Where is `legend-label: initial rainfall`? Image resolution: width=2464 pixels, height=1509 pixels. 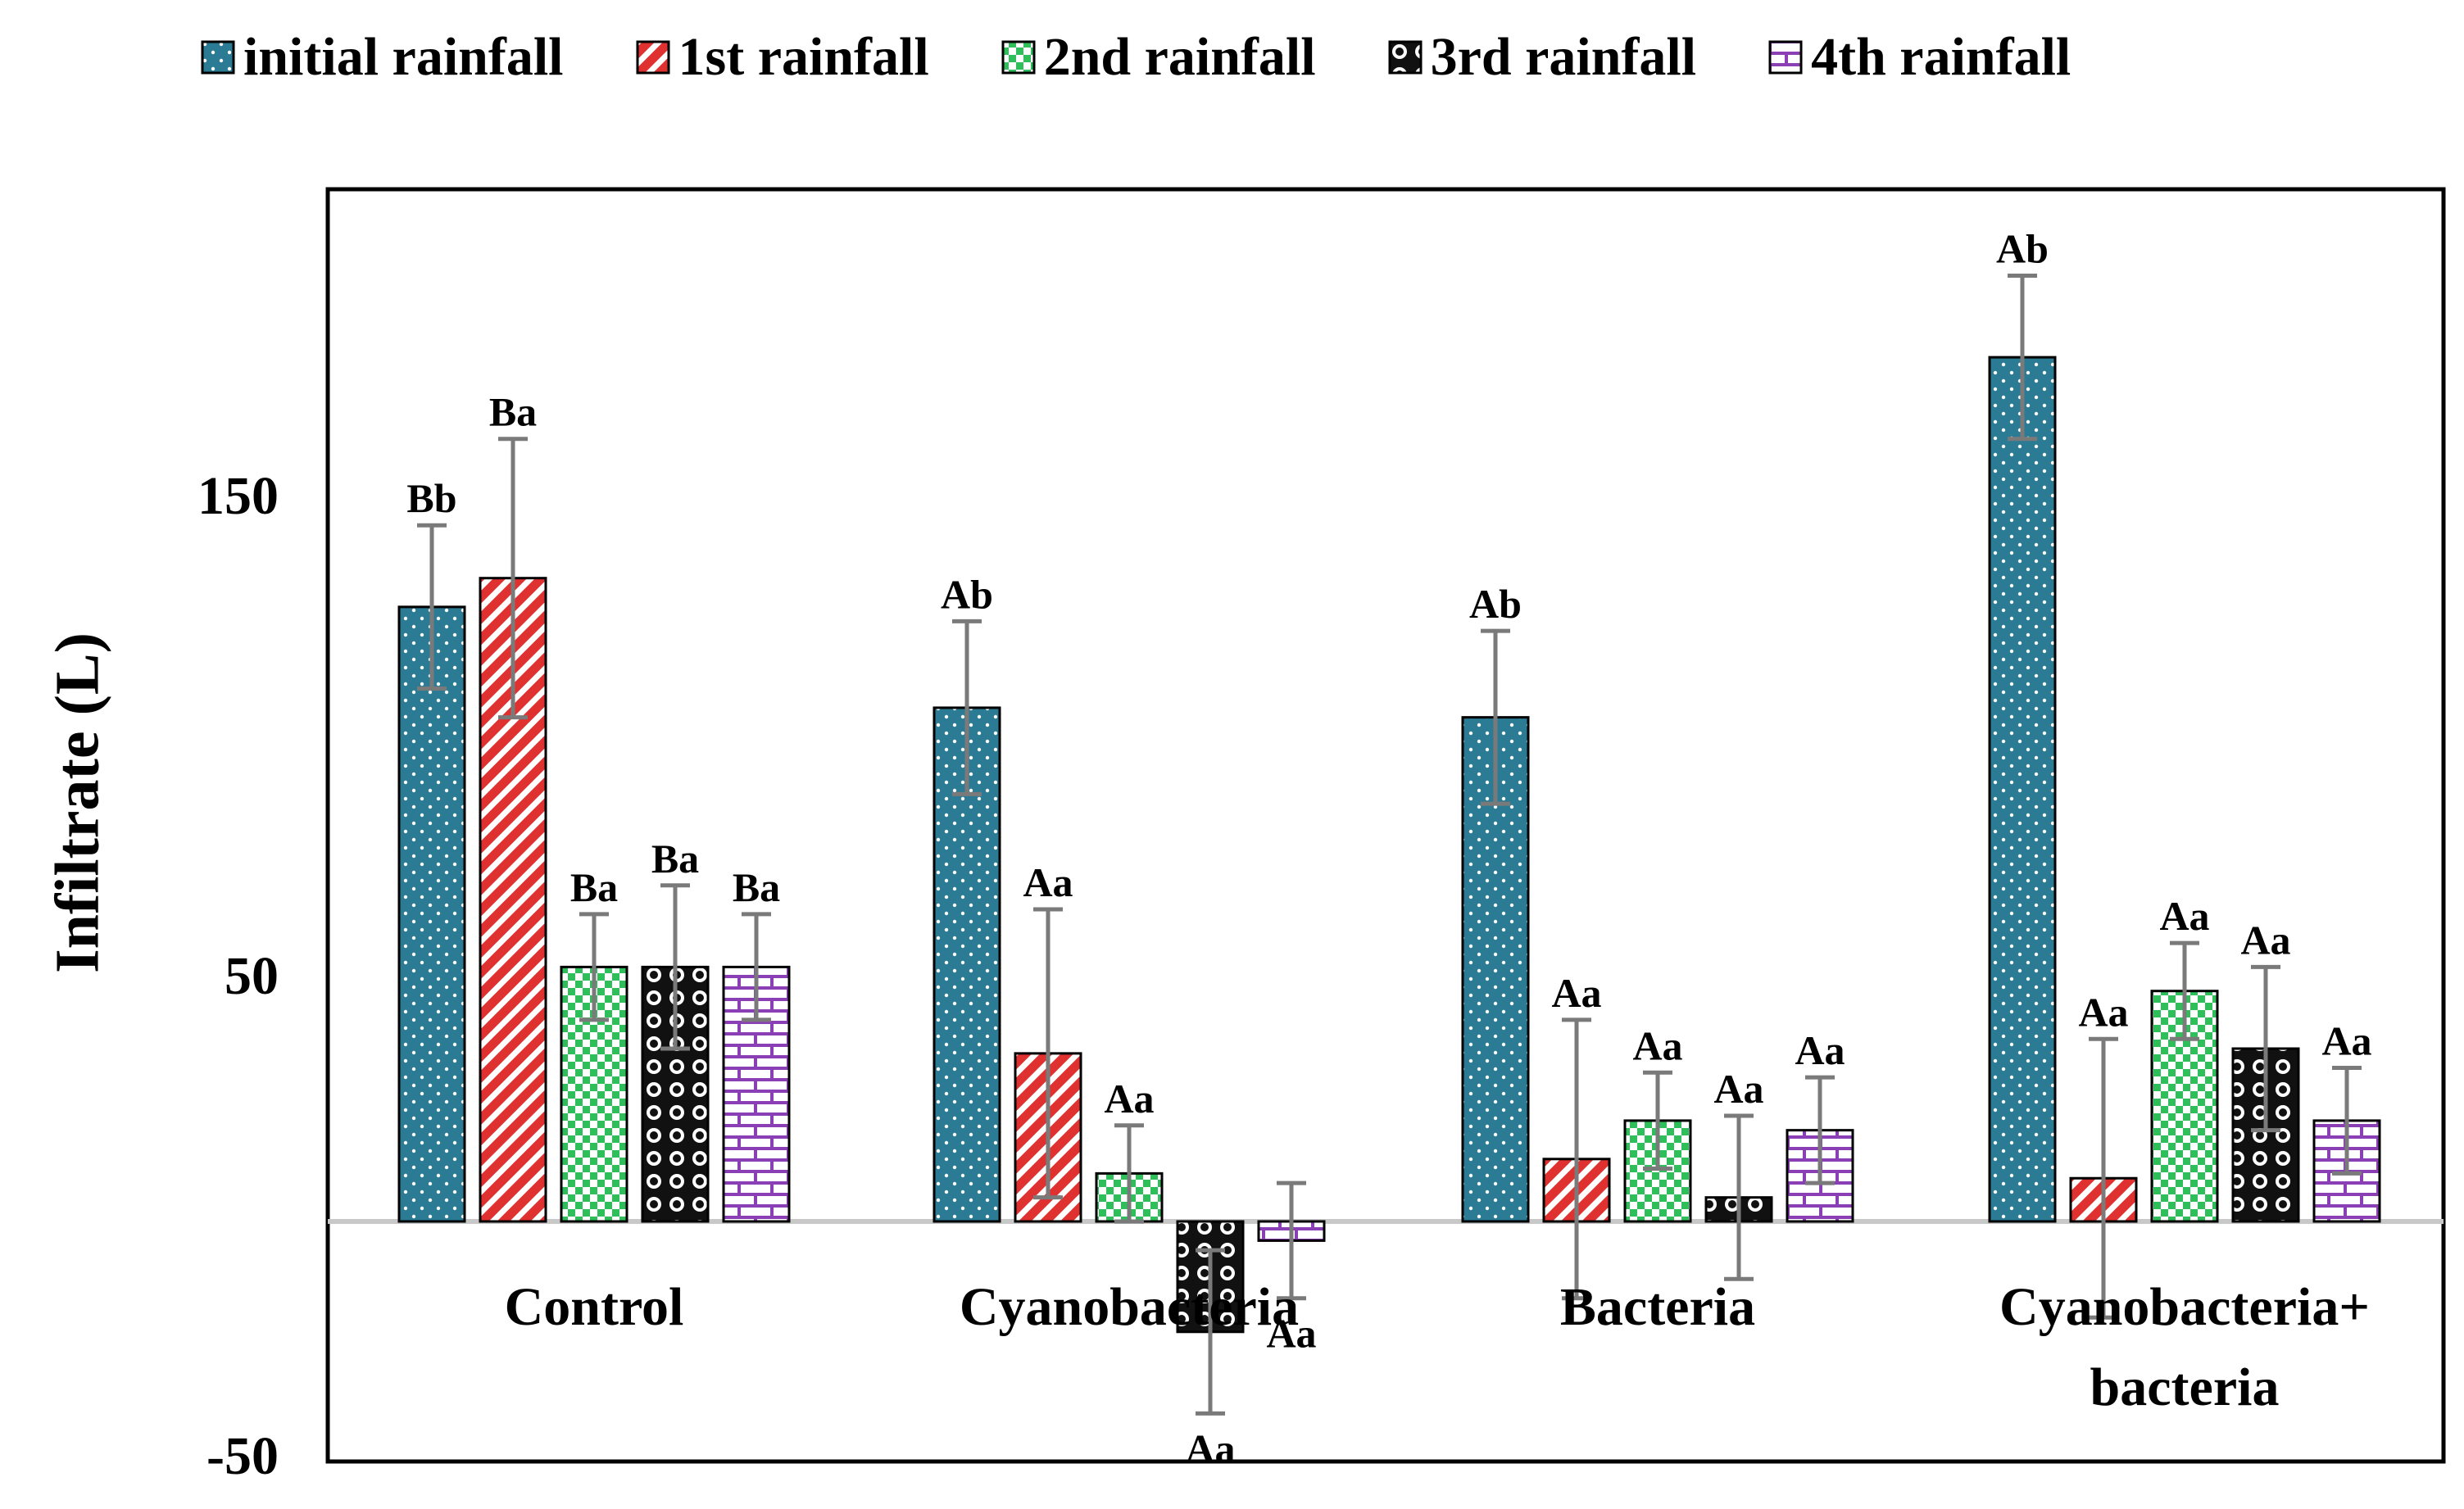
legend-label: initial rainfall is located at coordinates (403, 57).